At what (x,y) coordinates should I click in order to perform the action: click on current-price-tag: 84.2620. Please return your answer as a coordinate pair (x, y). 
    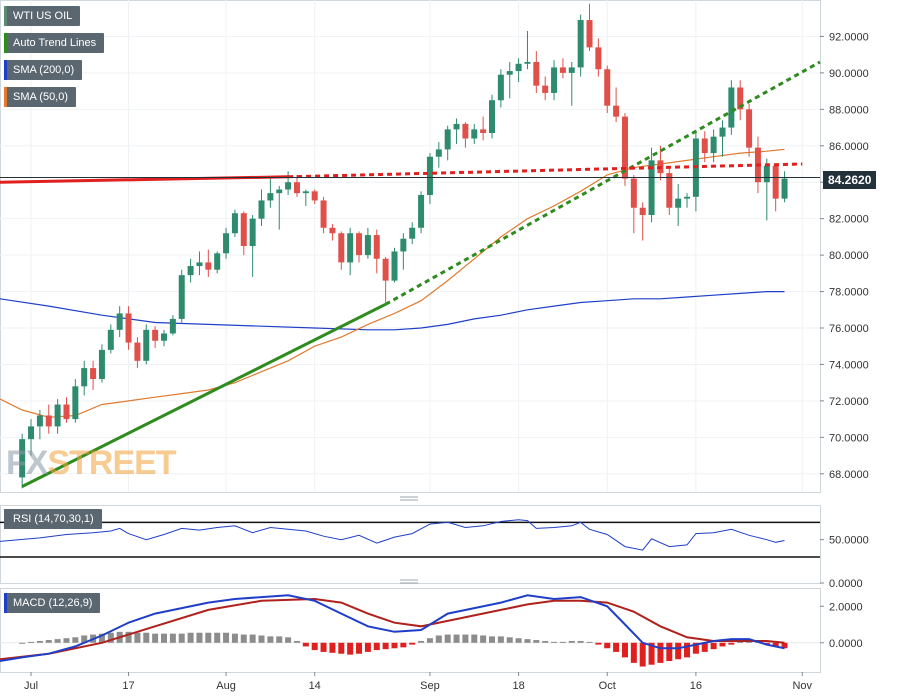
    Looking at the image, I should click on (850, 180).